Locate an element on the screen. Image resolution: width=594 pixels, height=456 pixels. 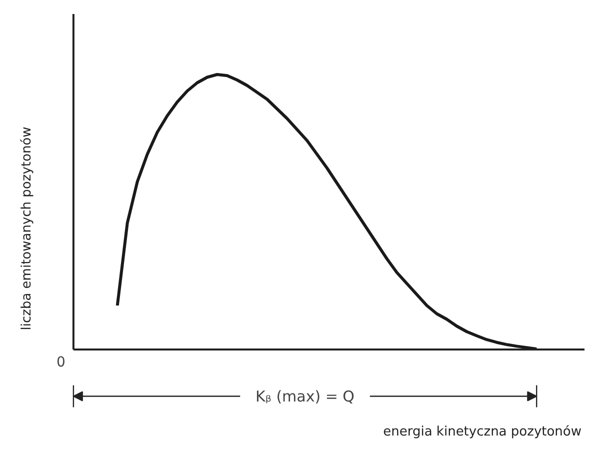
text: 0 is located at coordinates (61, 362).